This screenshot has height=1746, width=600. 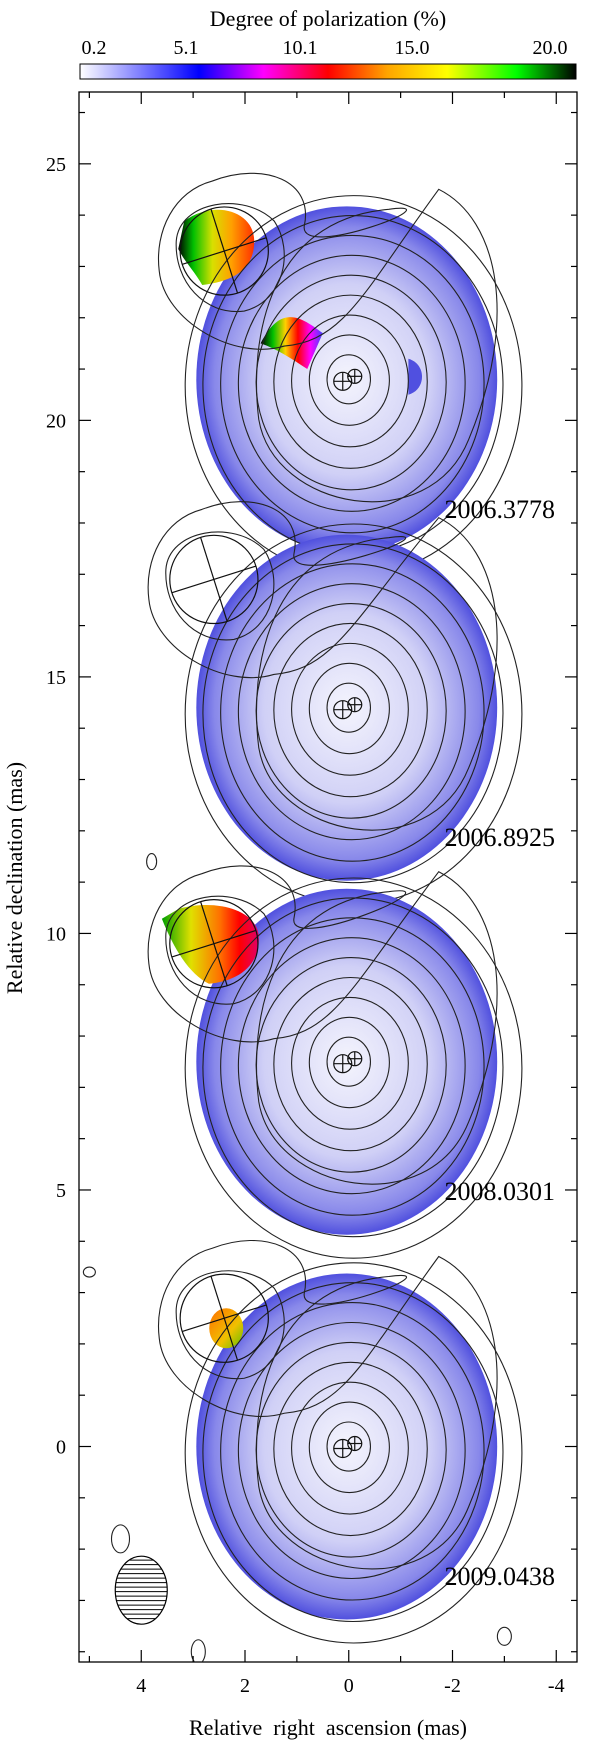 I want to click on beam, so click(x=141, y=1590).